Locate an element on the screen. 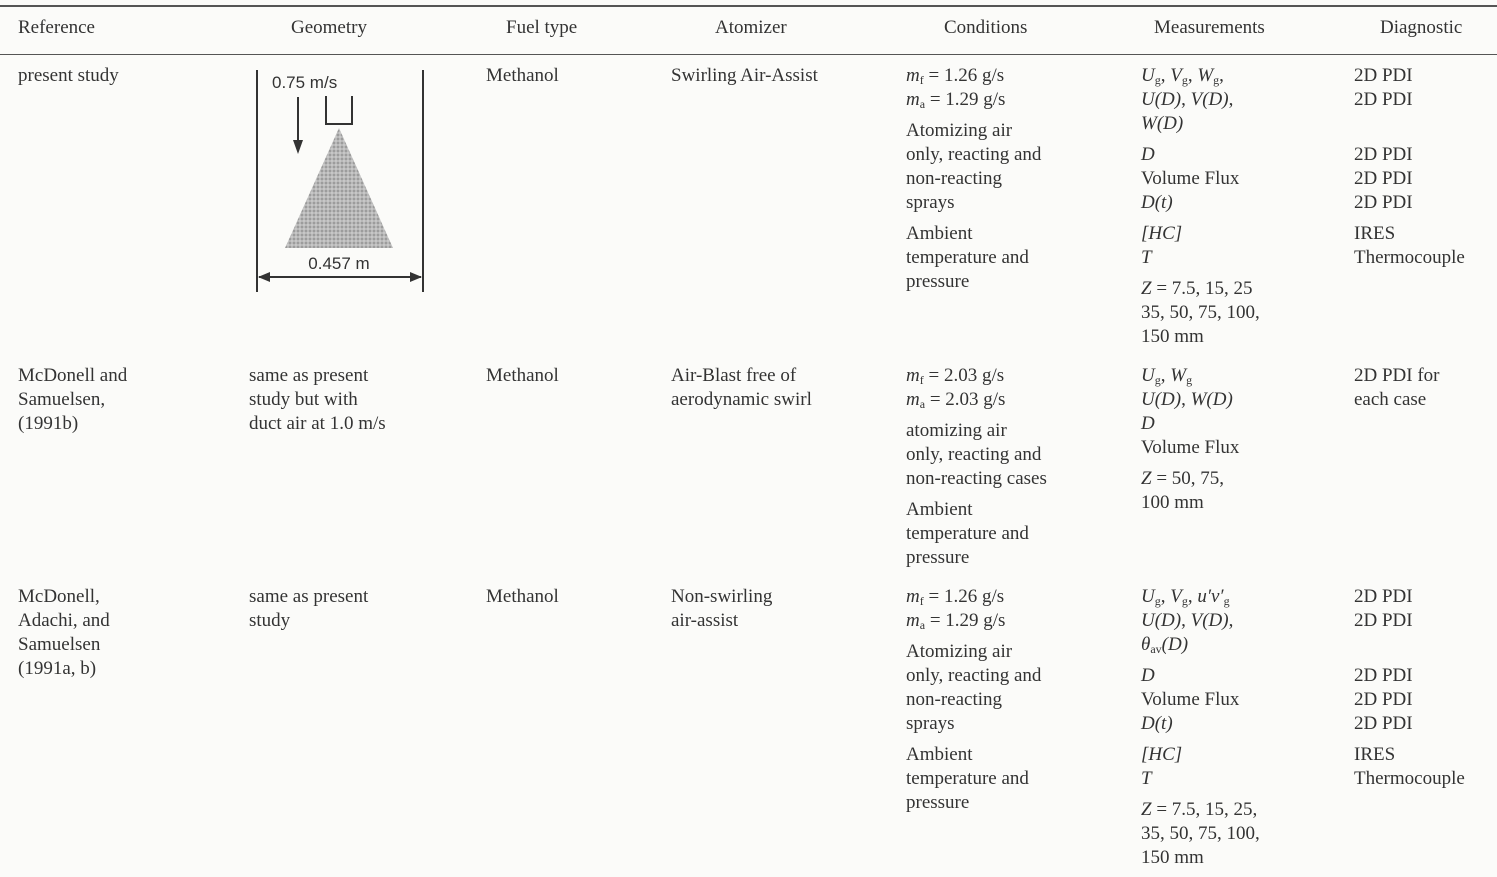  cell-text: 2D PDI for is located at coordinates (1397, 375).